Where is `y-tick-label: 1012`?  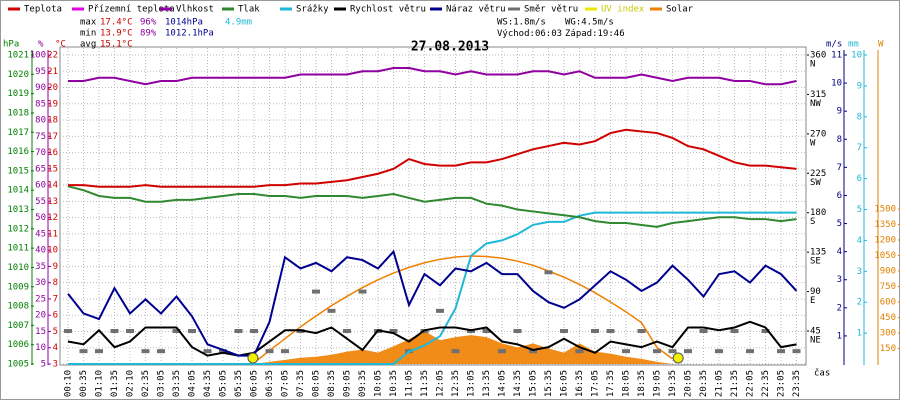
y-tick-label: 1012 is located at coordinates (18, 229).